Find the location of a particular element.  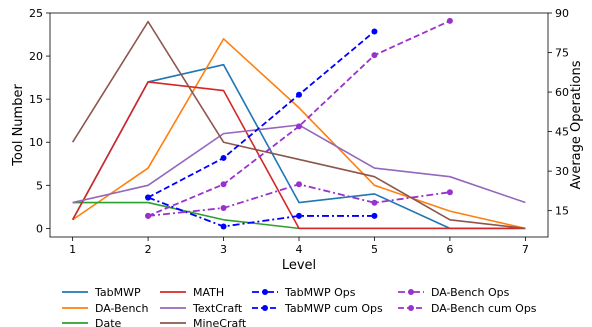

series-line-da-bench-ops is located at coordinates (299, 200).